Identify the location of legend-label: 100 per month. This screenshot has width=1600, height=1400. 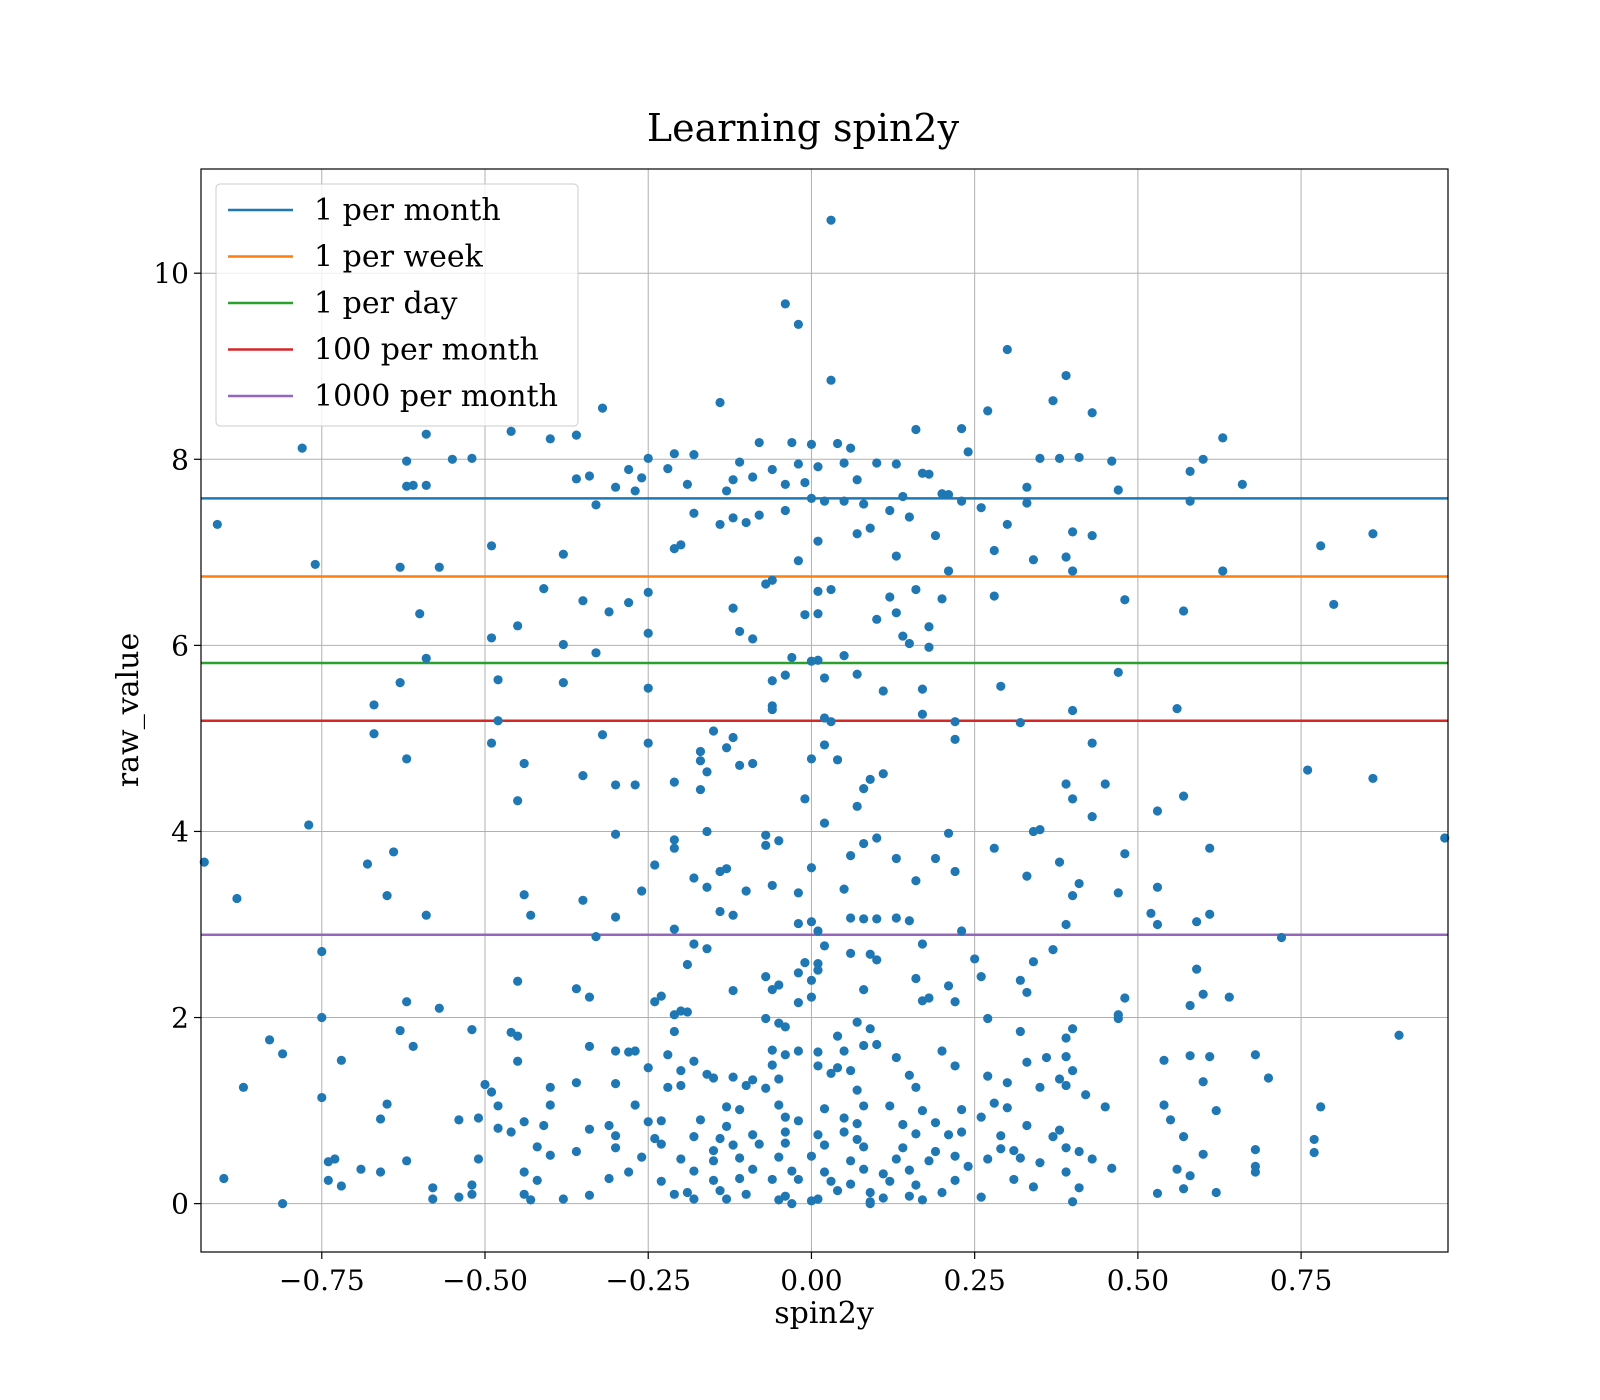
(426, 350).